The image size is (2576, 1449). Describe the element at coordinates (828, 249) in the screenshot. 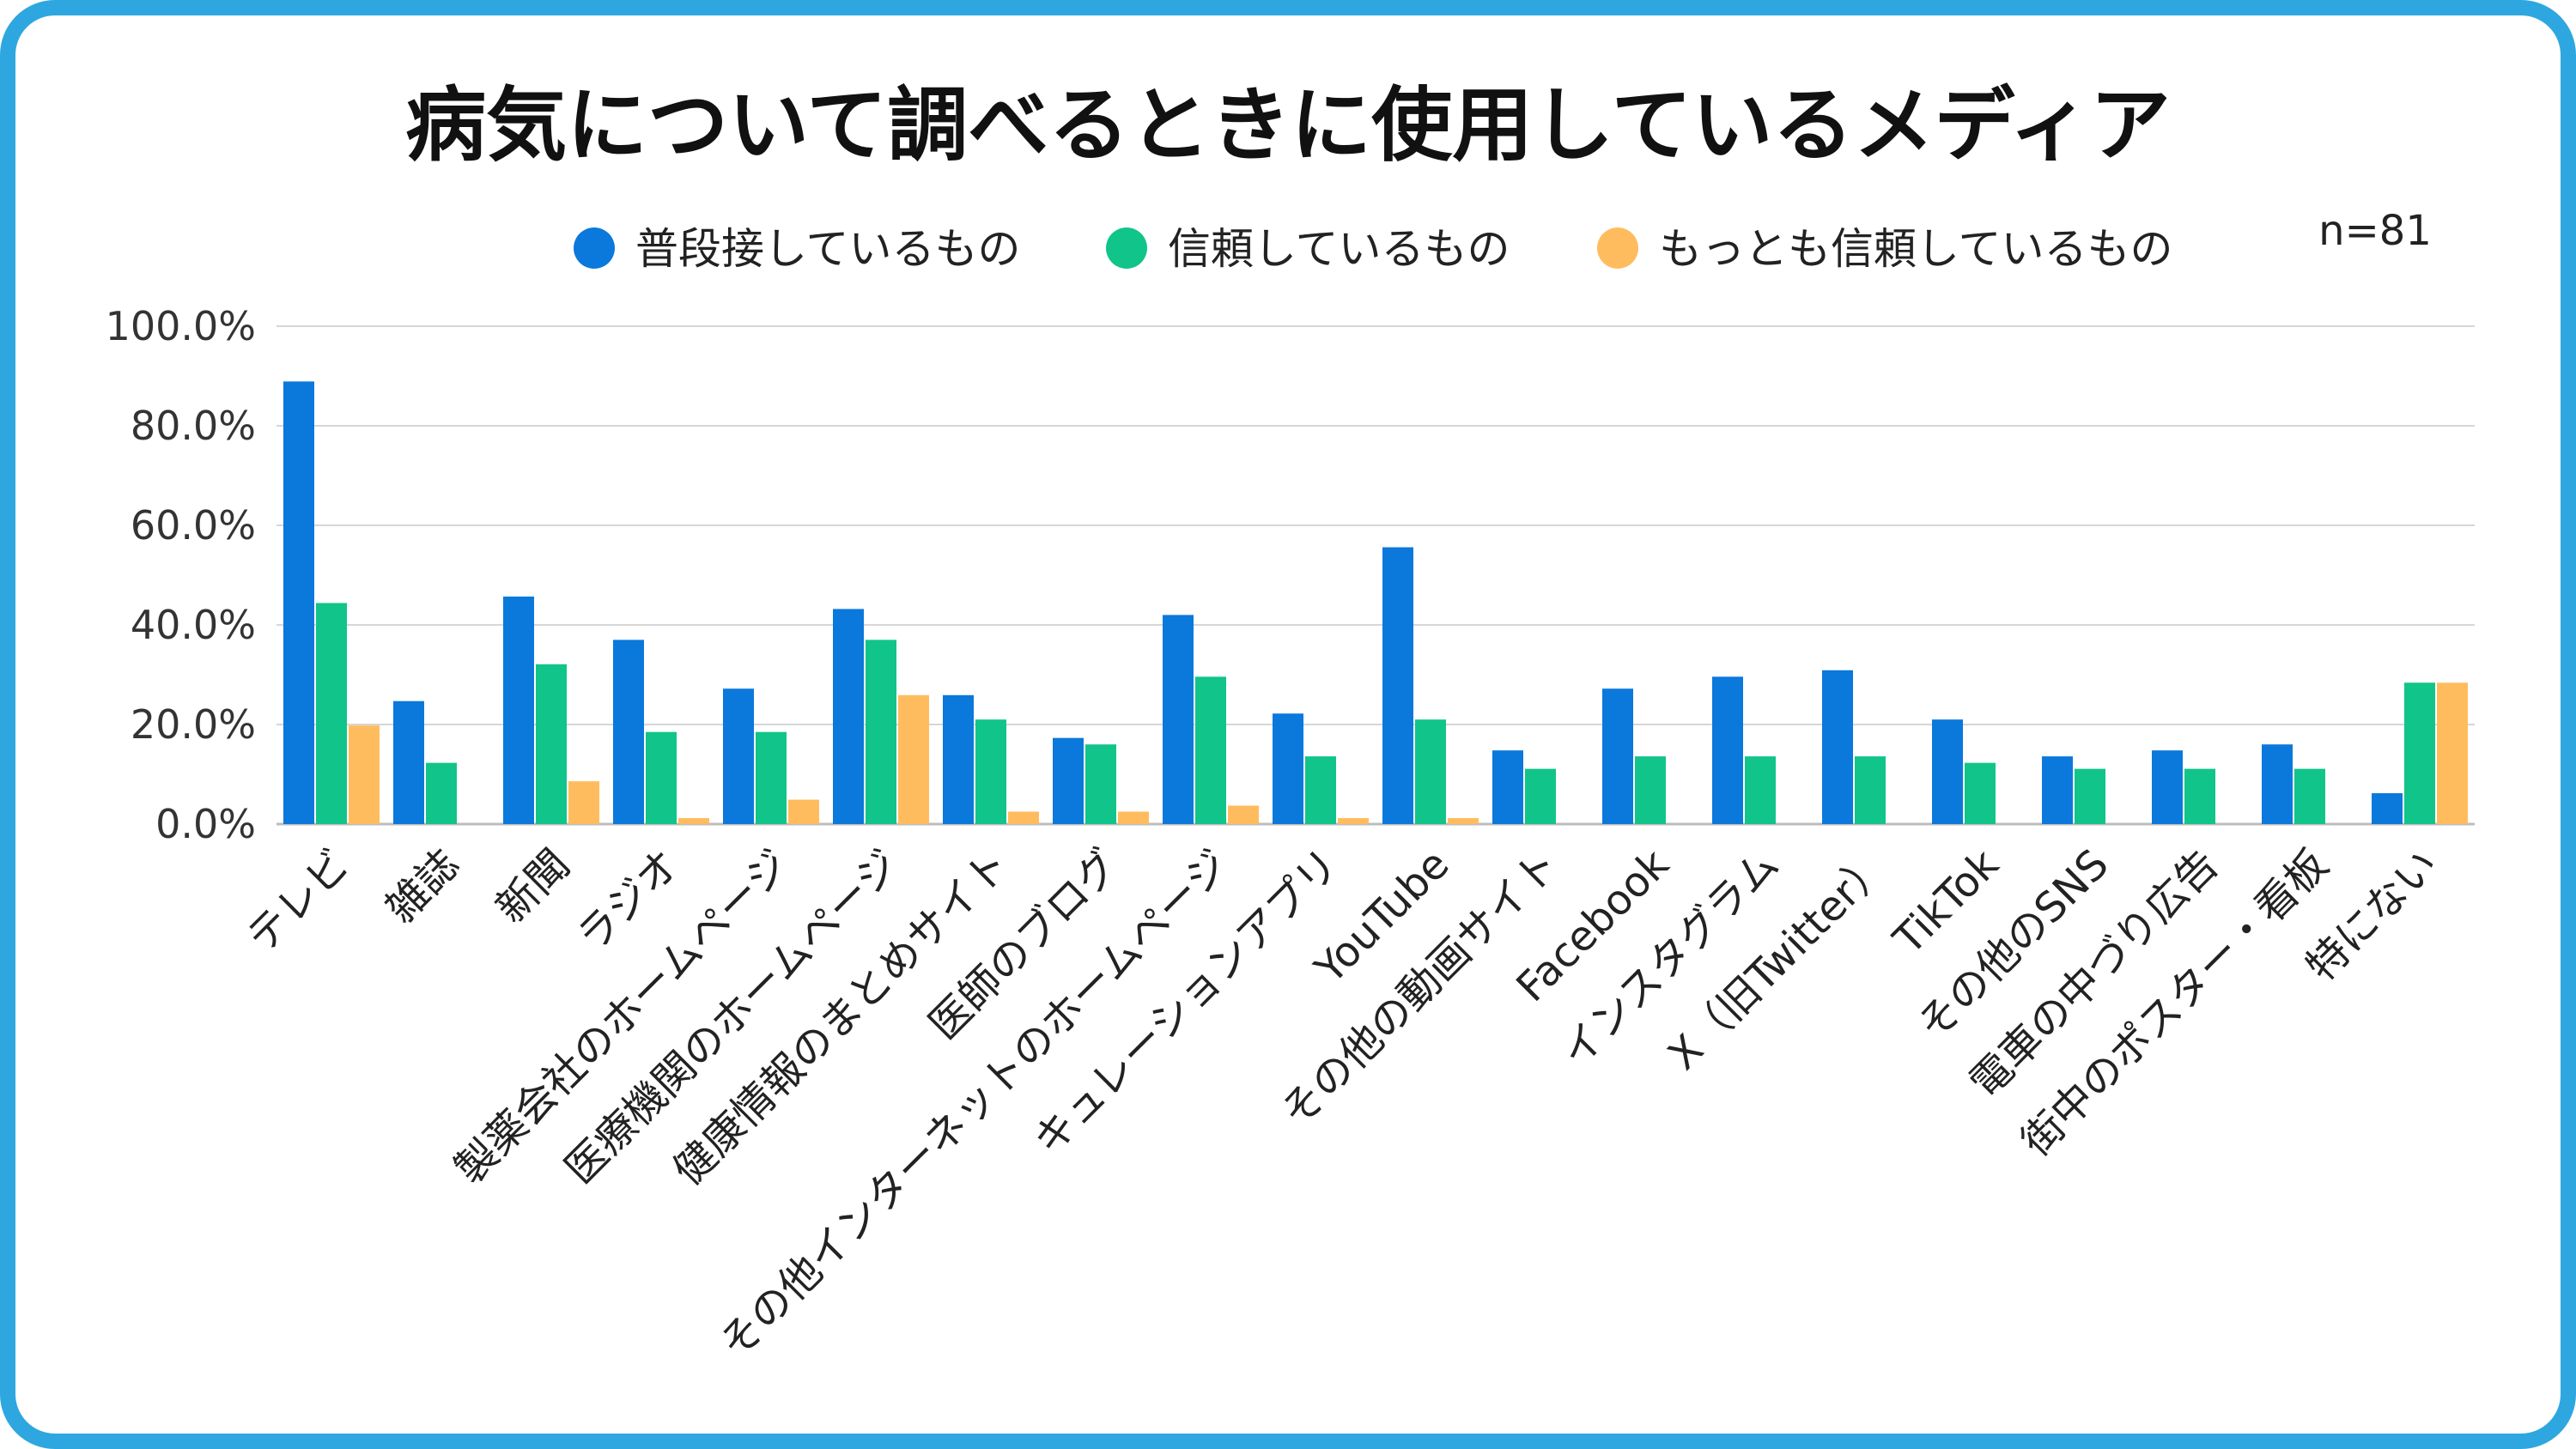

I see `legend-label: 普段接しているもの` at that location.